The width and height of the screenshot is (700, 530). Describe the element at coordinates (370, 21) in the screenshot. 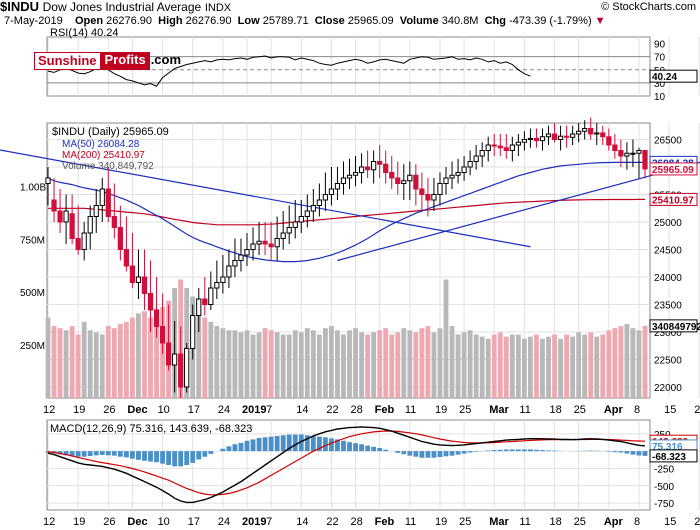

I see `close-value: 25965.09` at that location.